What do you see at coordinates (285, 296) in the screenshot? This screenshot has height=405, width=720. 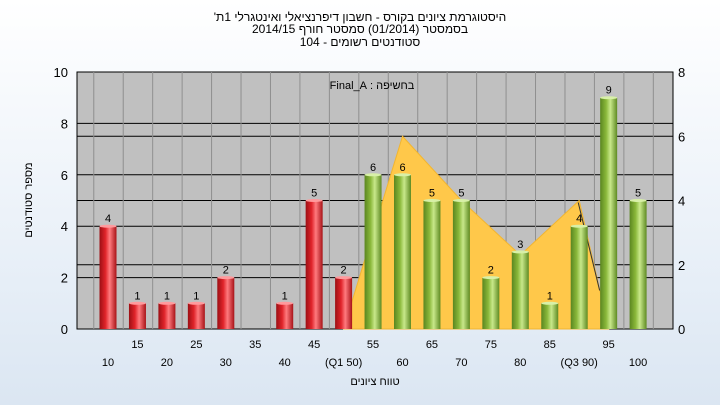 I see `value-label-40: 1` at bounding box center [285, 296].